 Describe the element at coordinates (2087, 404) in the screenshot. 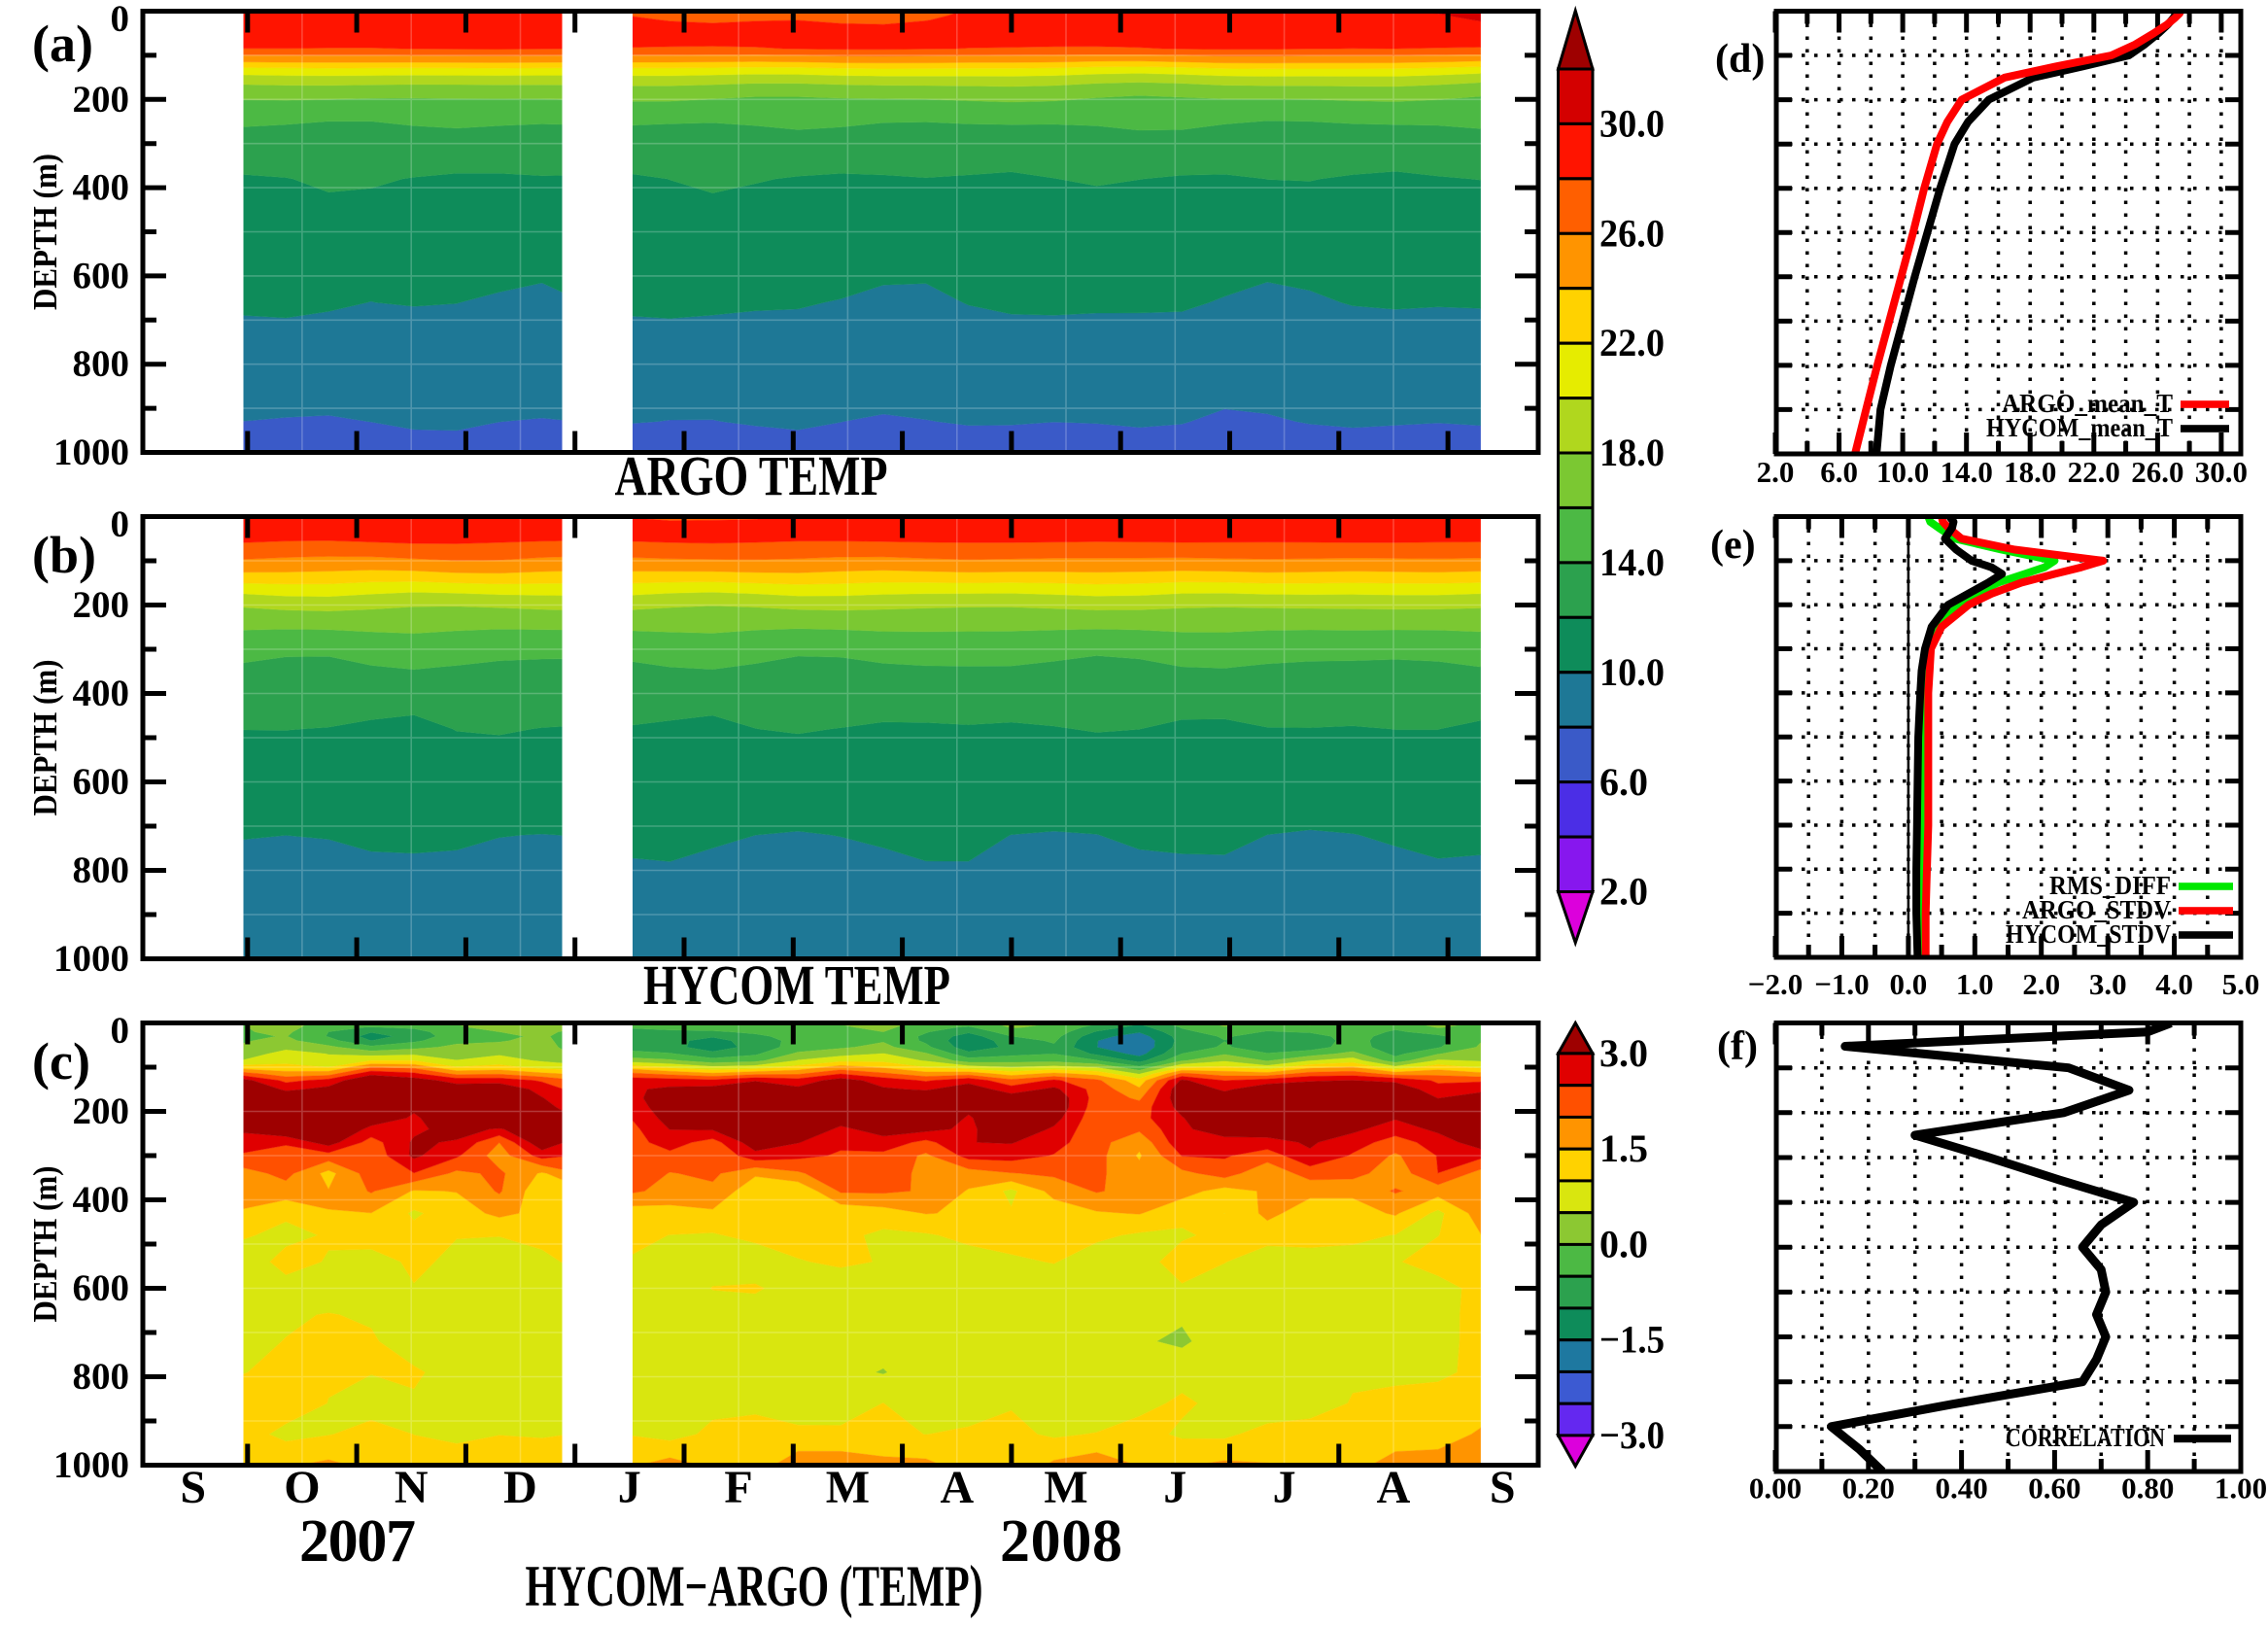

I see `svg-text: ARGO_mean_T` at that location.